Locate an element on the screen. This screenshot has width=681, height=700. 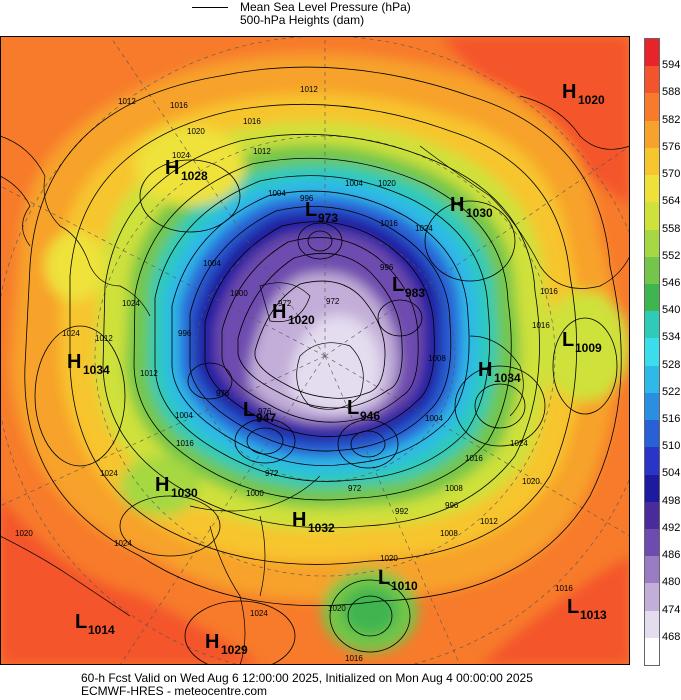
colorbar-label: 504 is located at coordinates (671, 473).